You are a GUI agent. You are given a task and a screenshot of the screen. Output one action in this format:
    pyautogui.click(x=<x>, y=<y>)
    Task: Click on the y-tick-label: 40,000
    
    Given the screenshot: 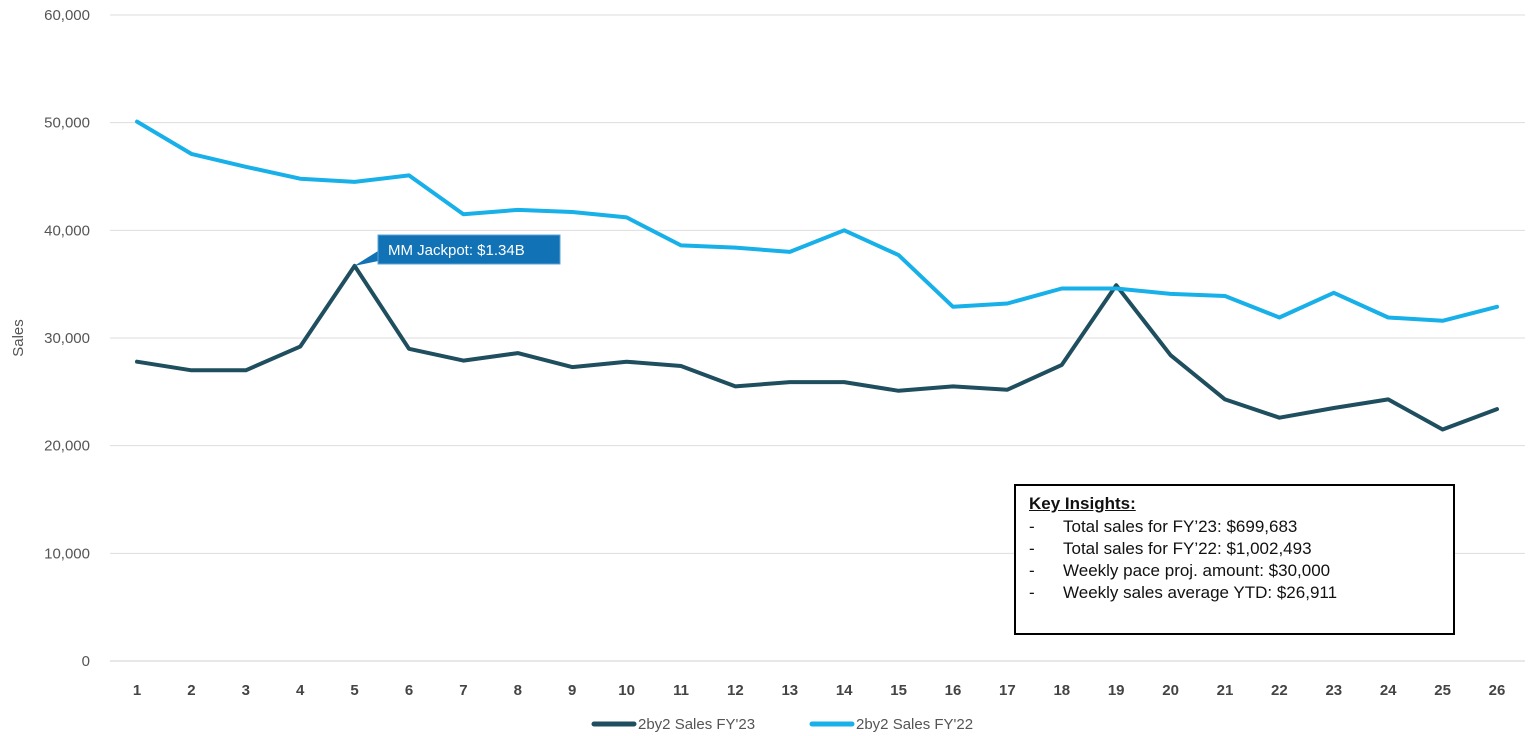 What is the action you would take?
    pyautogui.click(x=67, y=230)
    